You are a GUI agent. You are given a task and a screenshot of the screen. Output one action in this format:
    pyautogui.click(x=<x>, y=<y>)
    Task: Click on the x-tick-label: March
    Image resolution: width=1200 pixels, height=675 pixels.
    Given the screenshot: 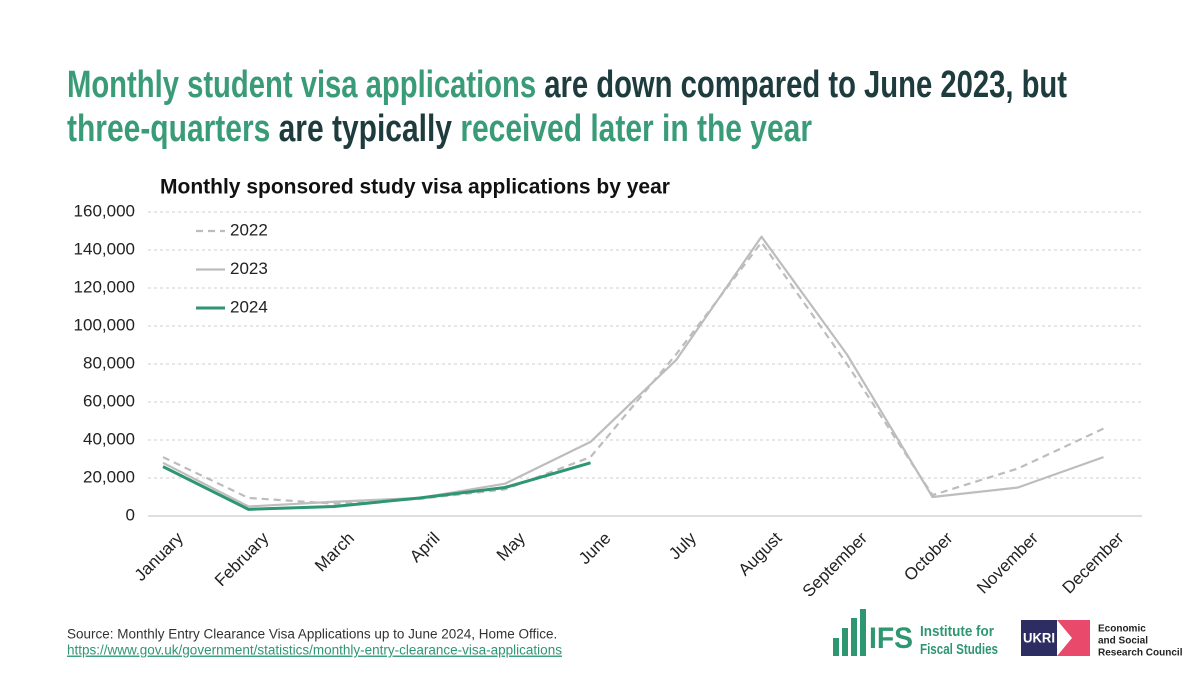 What is the action you would take?
    pyautogui.click(x=334, y=552)
    